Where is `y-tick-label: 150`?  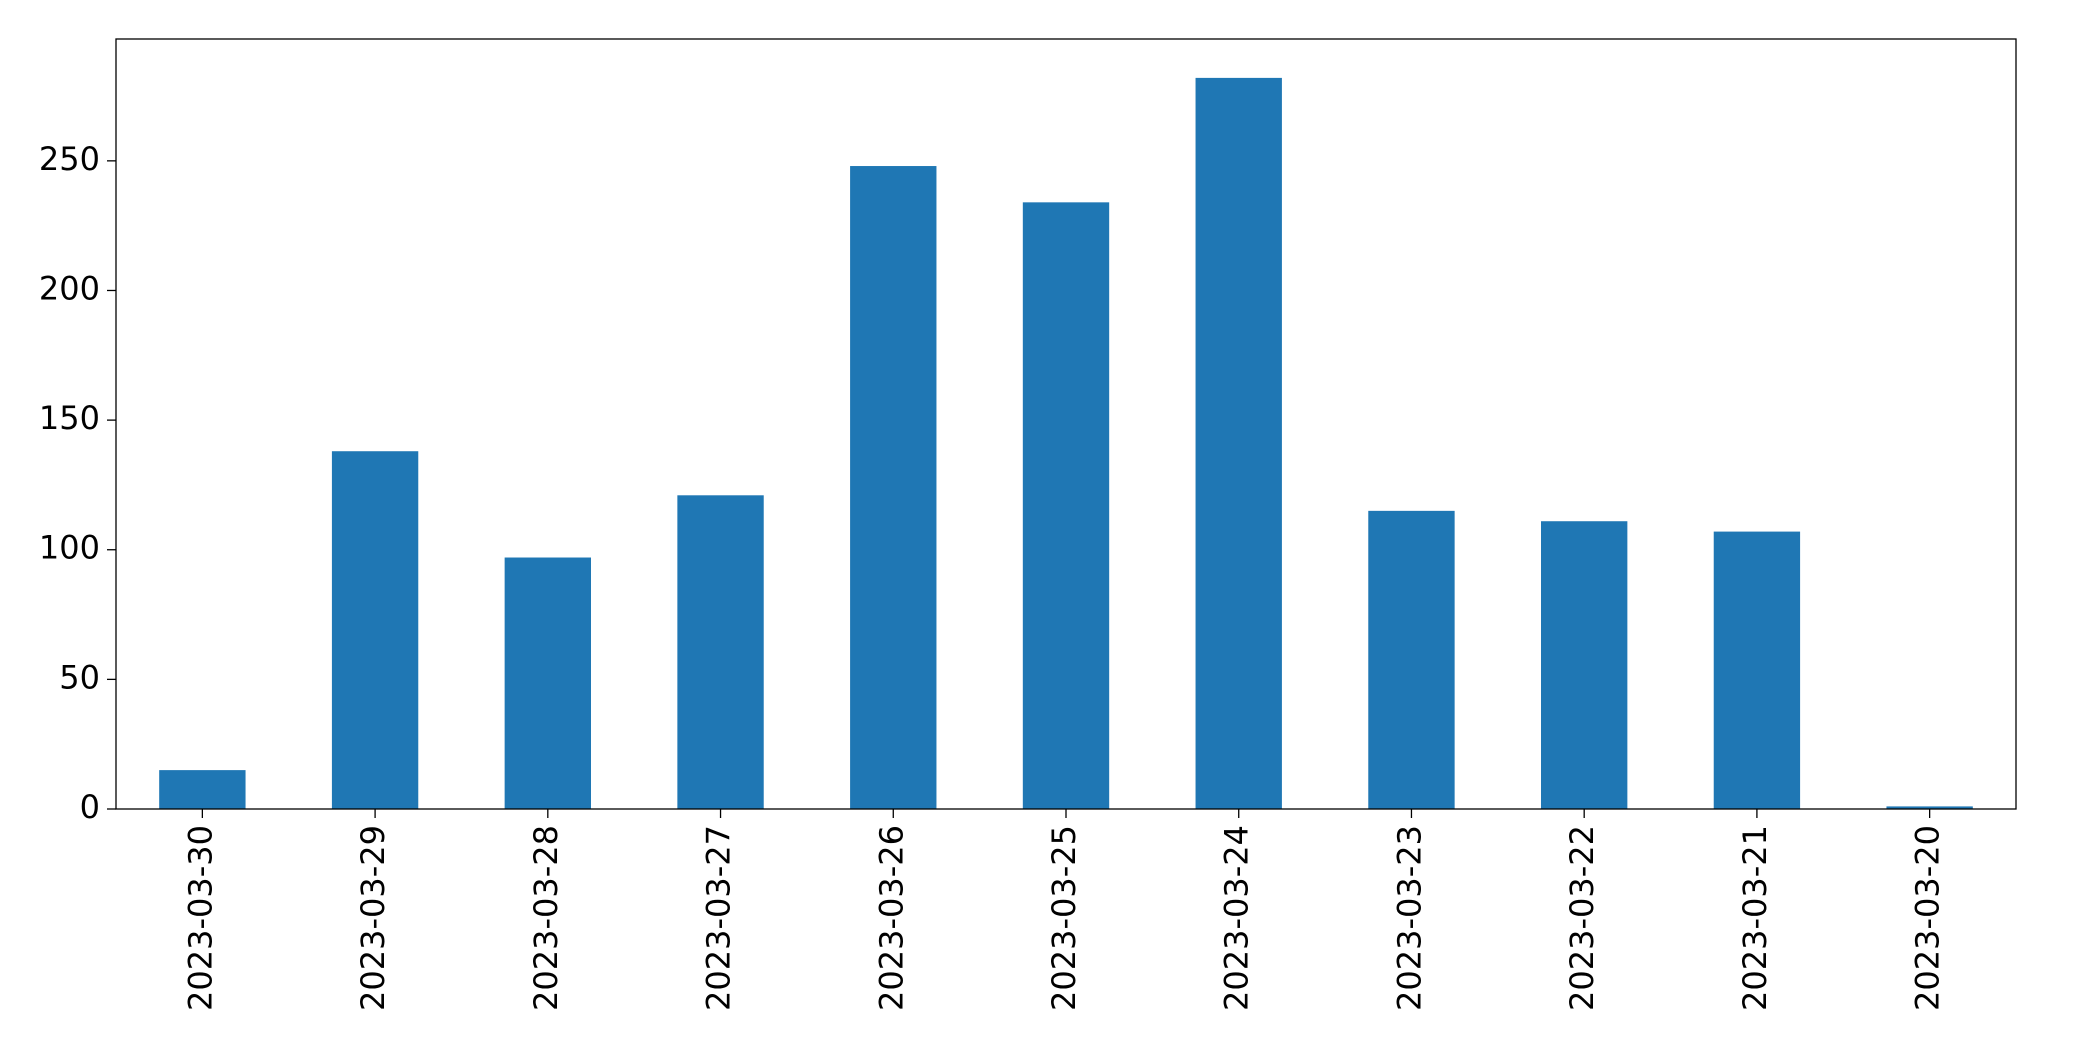
y-tick-label: 150 is located at coordinates (69, 418).